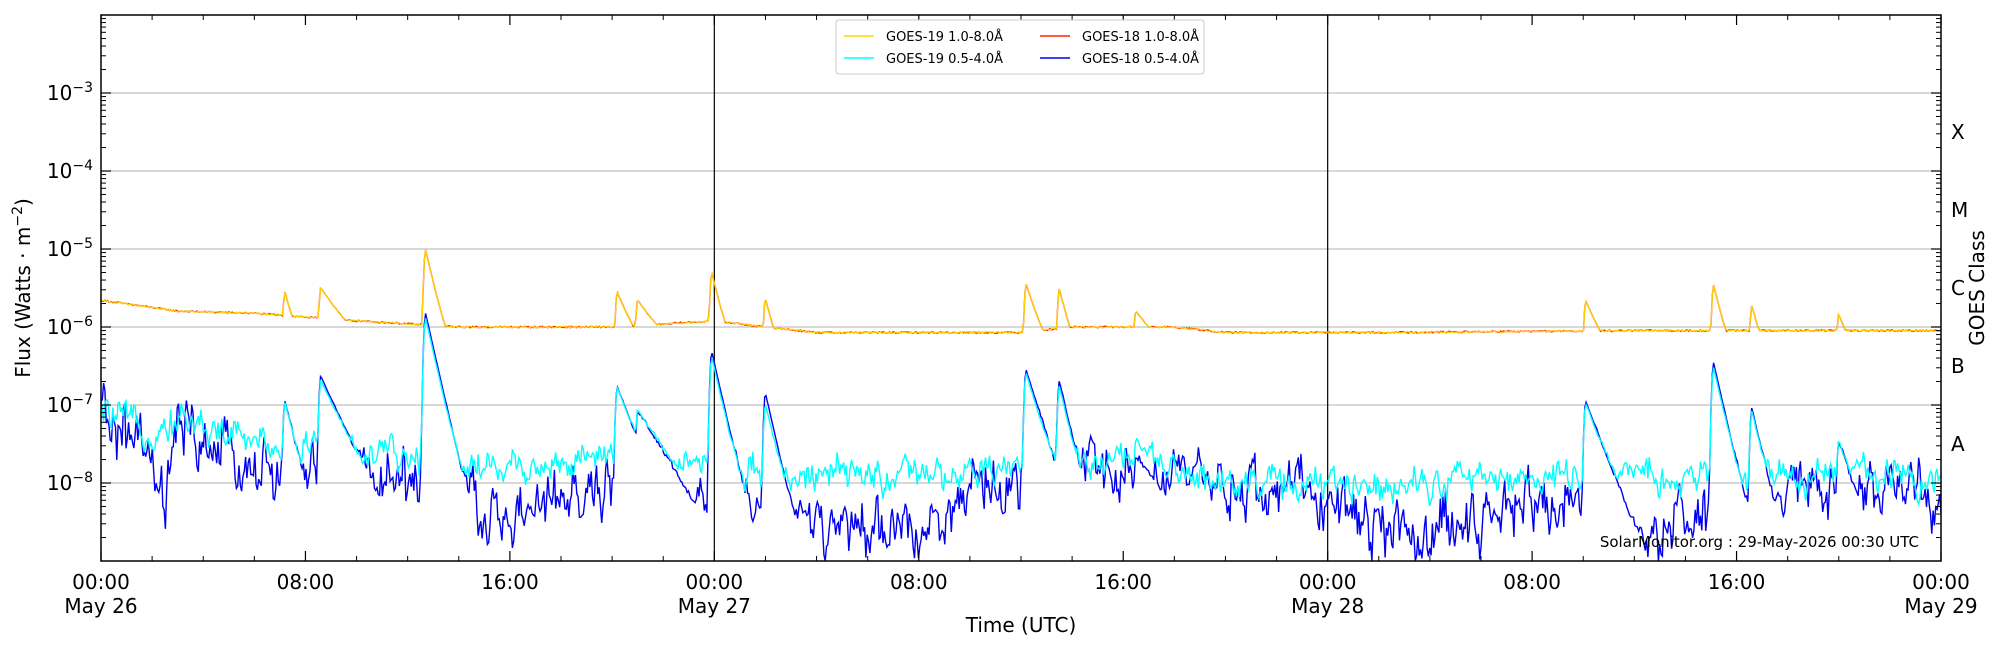 Image resolution: width=2000 pixels, height=650 pixels. What do you see at coordinates (1958, 132) in the screenshot?
I see `goes-class-label: X` at bounding box center [1958, 132].